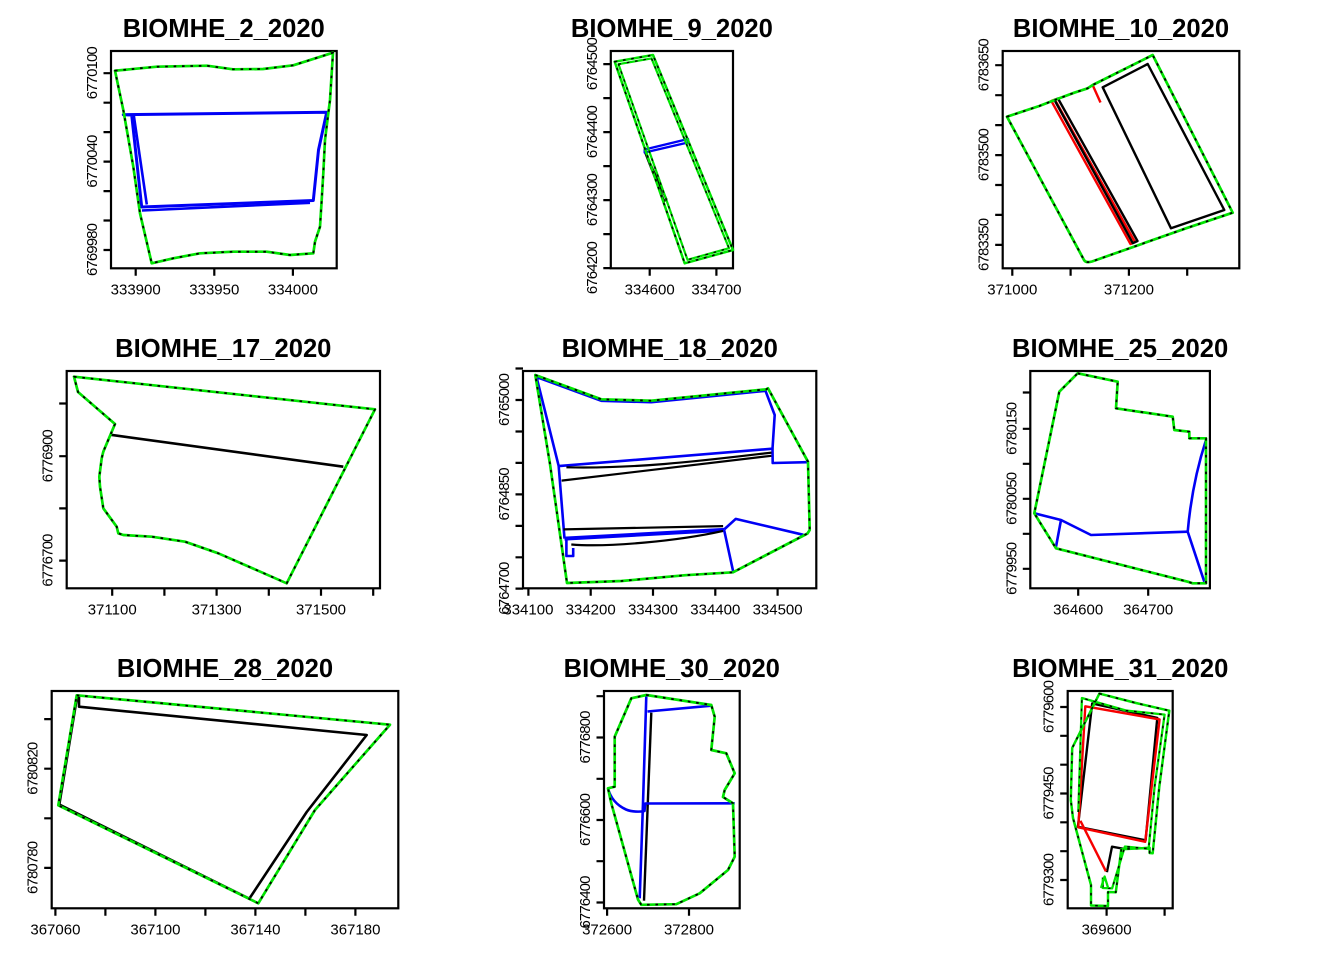 The height and width of the screenshot is (965, 1344). I want to click on svg-text: 334300, so click(653, 610).